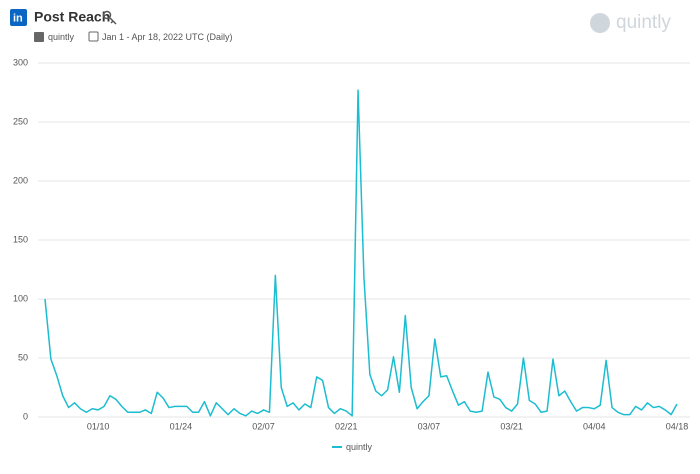  I want to click on linkedin-icon, so click(18, 17).